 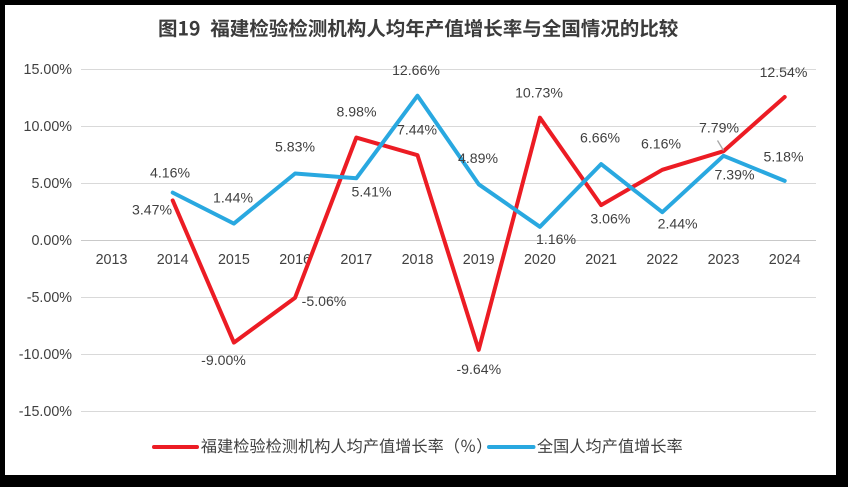 What do you see at coordinates (478, 369) in the screenshot?
I see `svg-text: -9.64%` at bounding box center [478, 369].